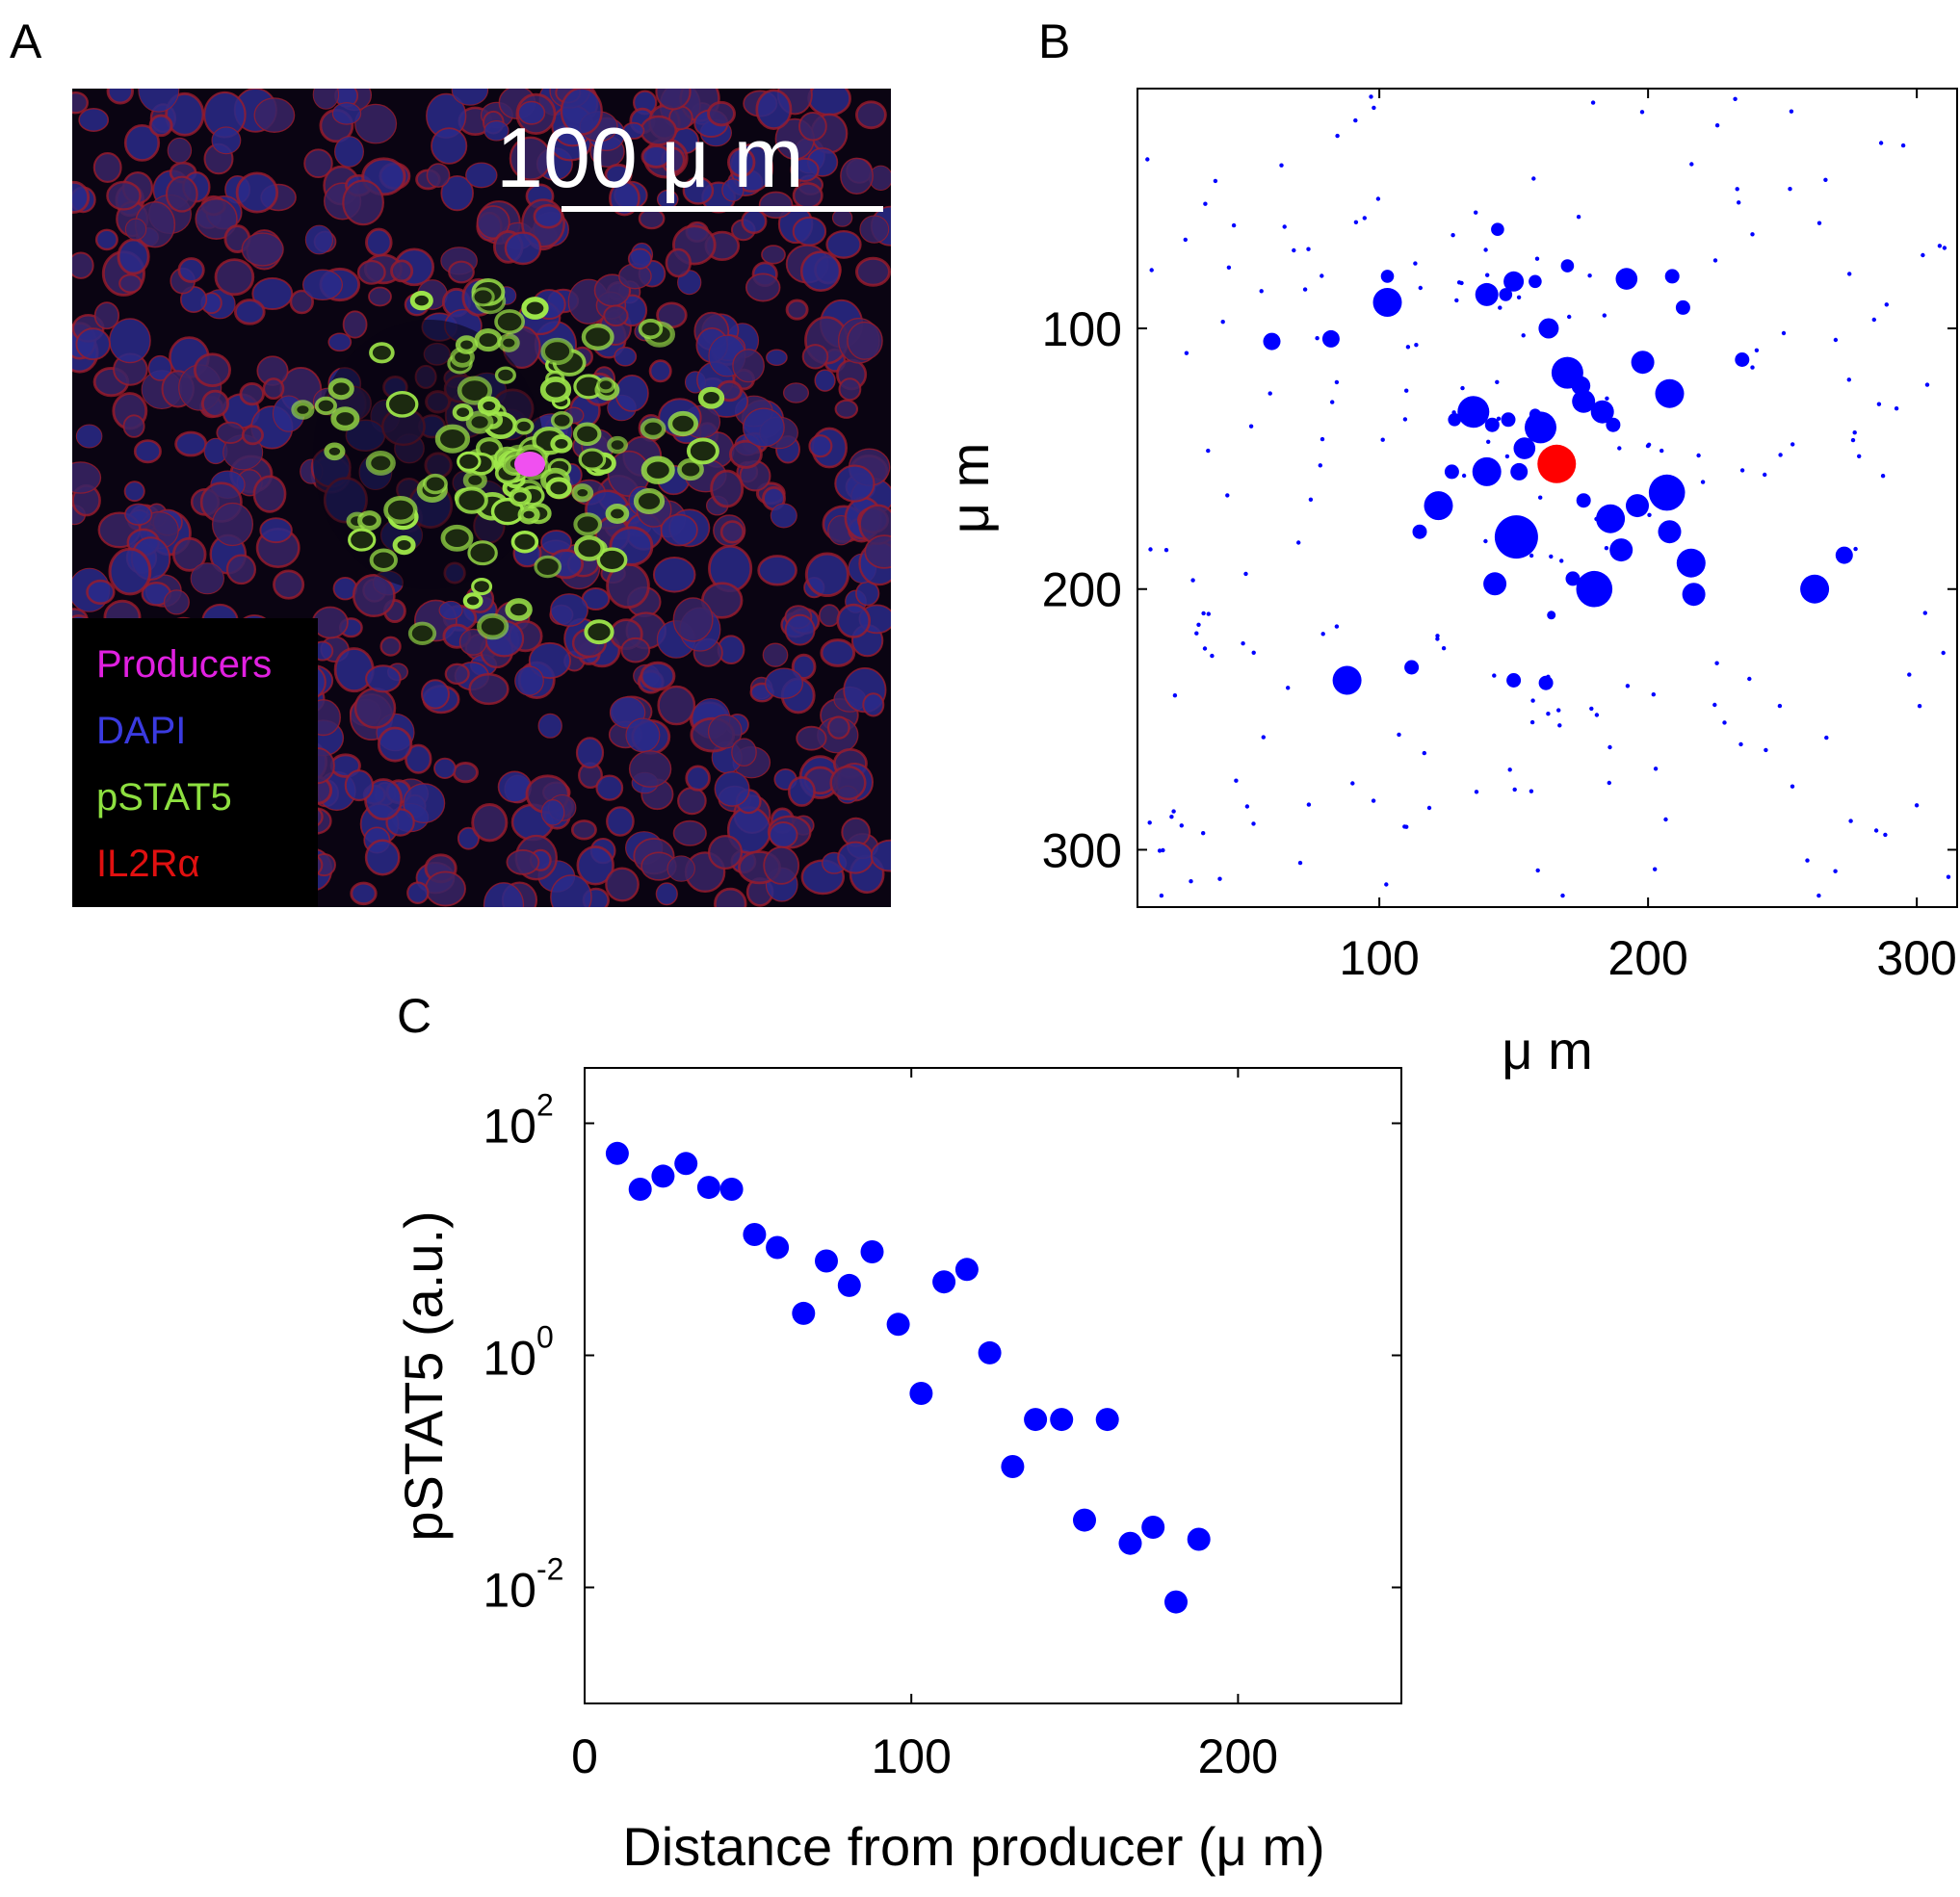  I want to click on chart-c-xtick-label: 200, so click(1238, 1756).